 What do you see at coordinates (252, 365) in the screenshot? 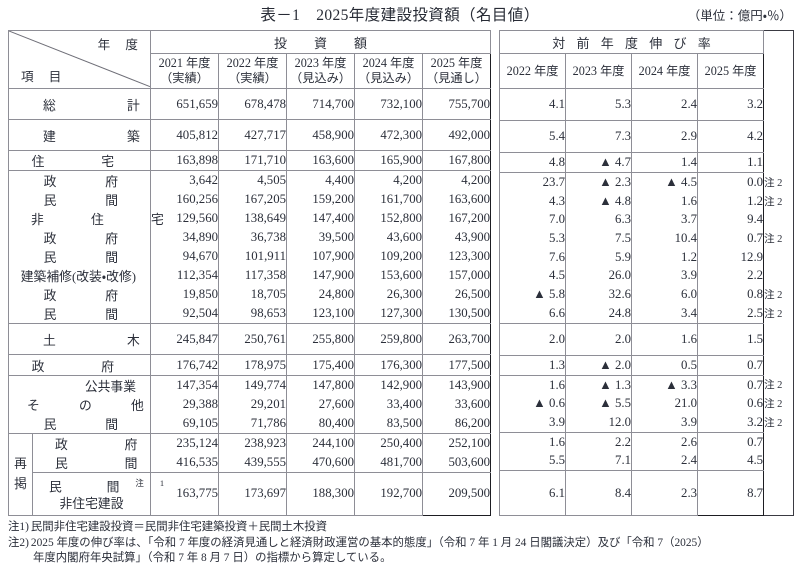
I see `cell-doboku-seifu-2022: 178,975` at bounding box center [252, 365].